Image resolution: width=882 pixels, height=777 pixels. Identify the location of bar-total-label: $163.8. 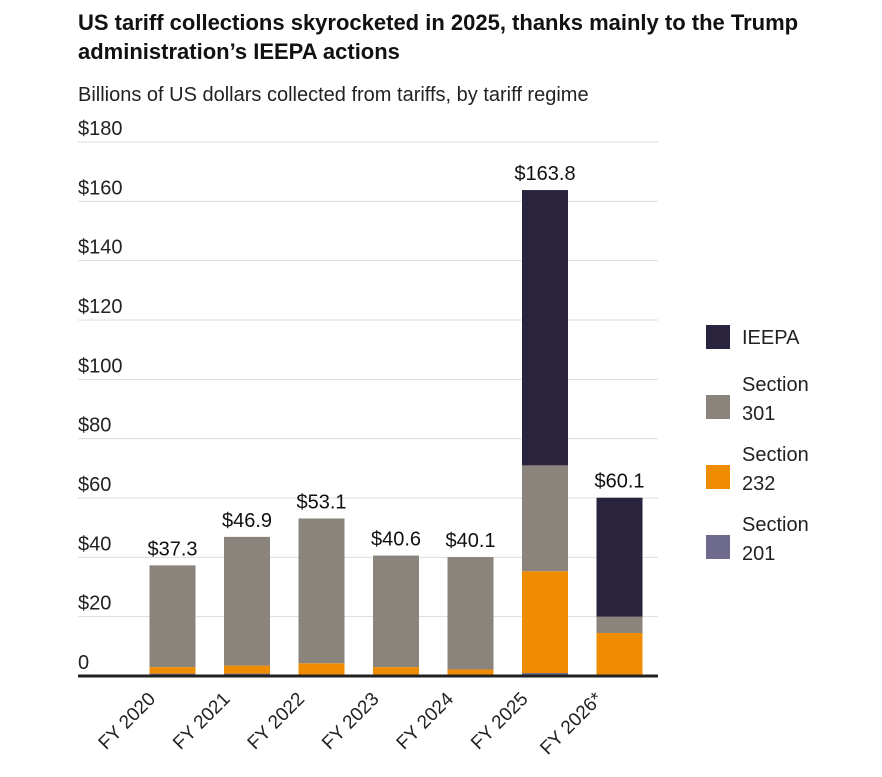
(544, 174).